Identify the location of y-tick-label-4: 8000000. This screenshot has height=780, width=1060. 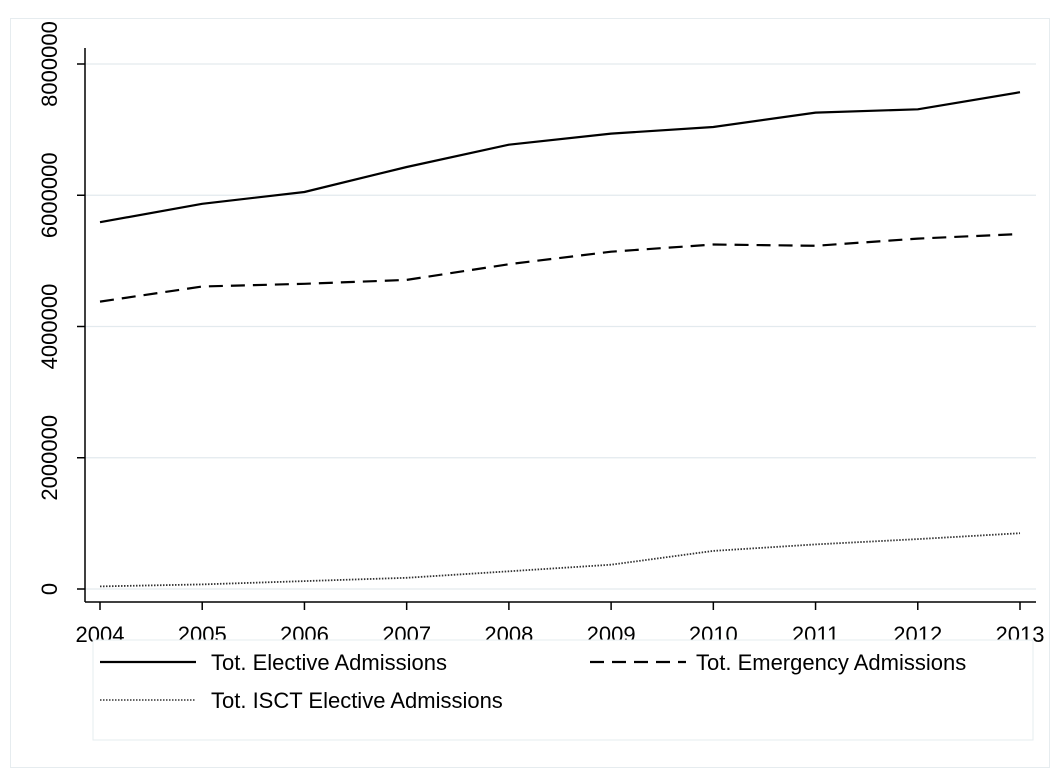
(49, 64).